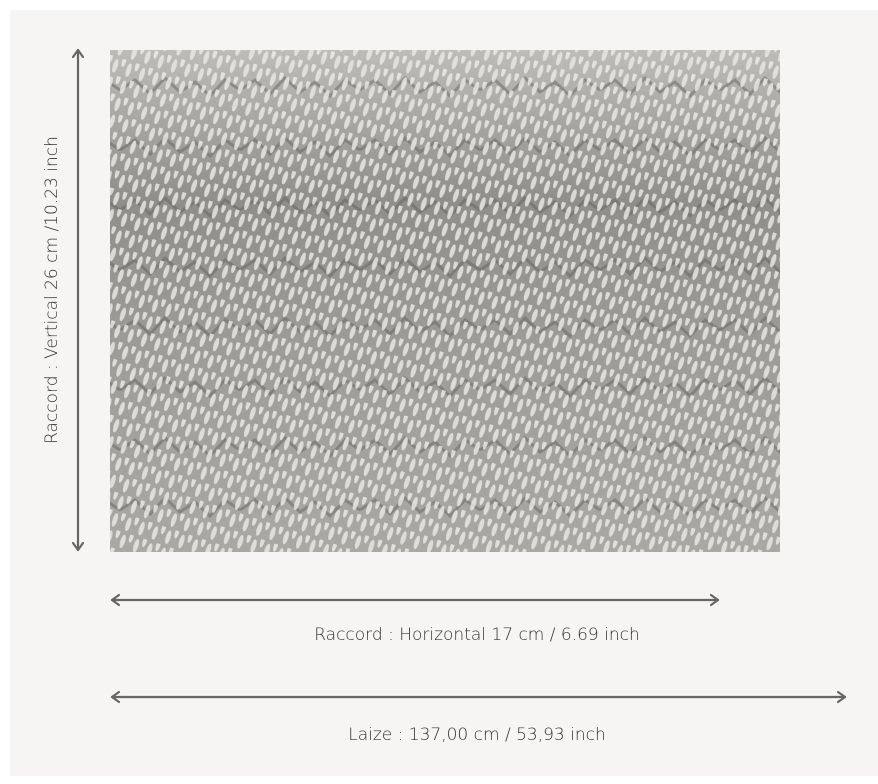 The width and height of the screenshot is (878, 784). What do you see at coordinates (478, 697) in the screenshot?
I see `width-arrow` at bounding box center [478, 697].